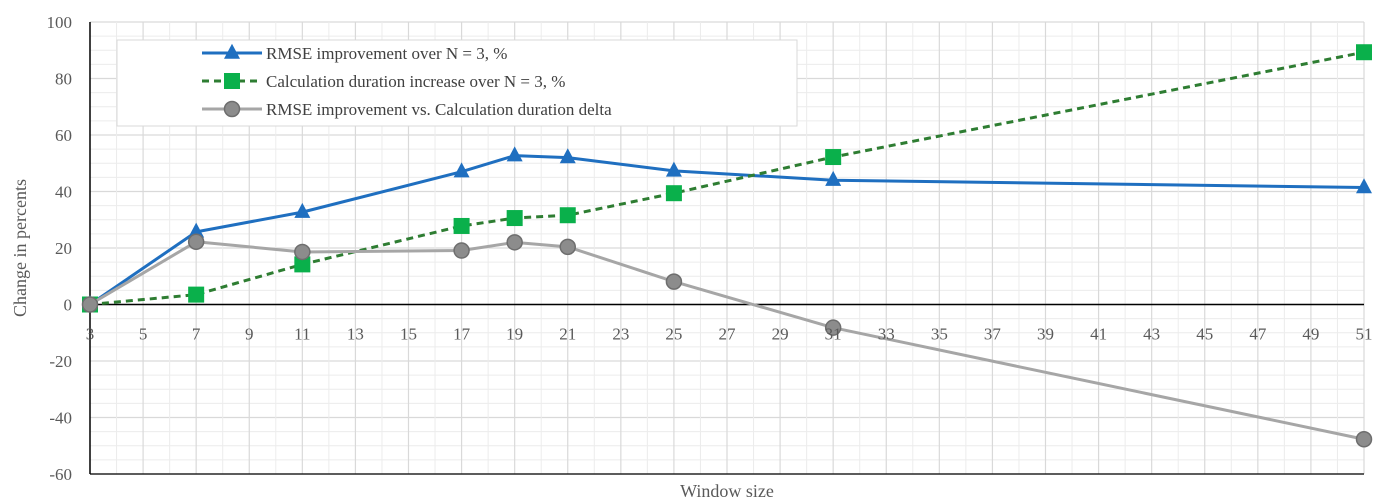 This screenshot has width=1375, height=502. Describe the element at coordinates (302, 334) in the screenshot. I see `x-tick-label: 11` at that location.